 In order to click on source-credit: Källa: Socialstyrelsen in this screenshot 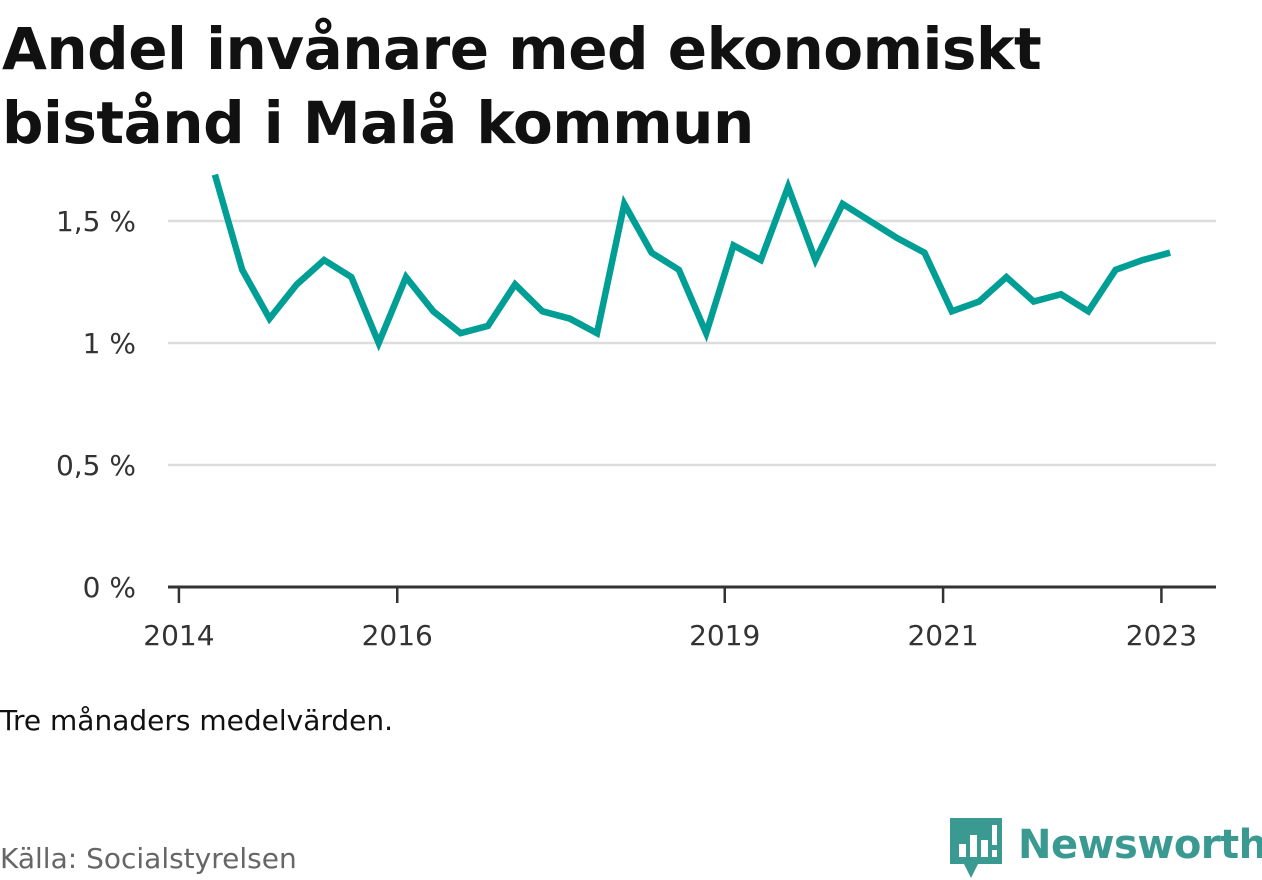, I will do `click(148, 858)`.